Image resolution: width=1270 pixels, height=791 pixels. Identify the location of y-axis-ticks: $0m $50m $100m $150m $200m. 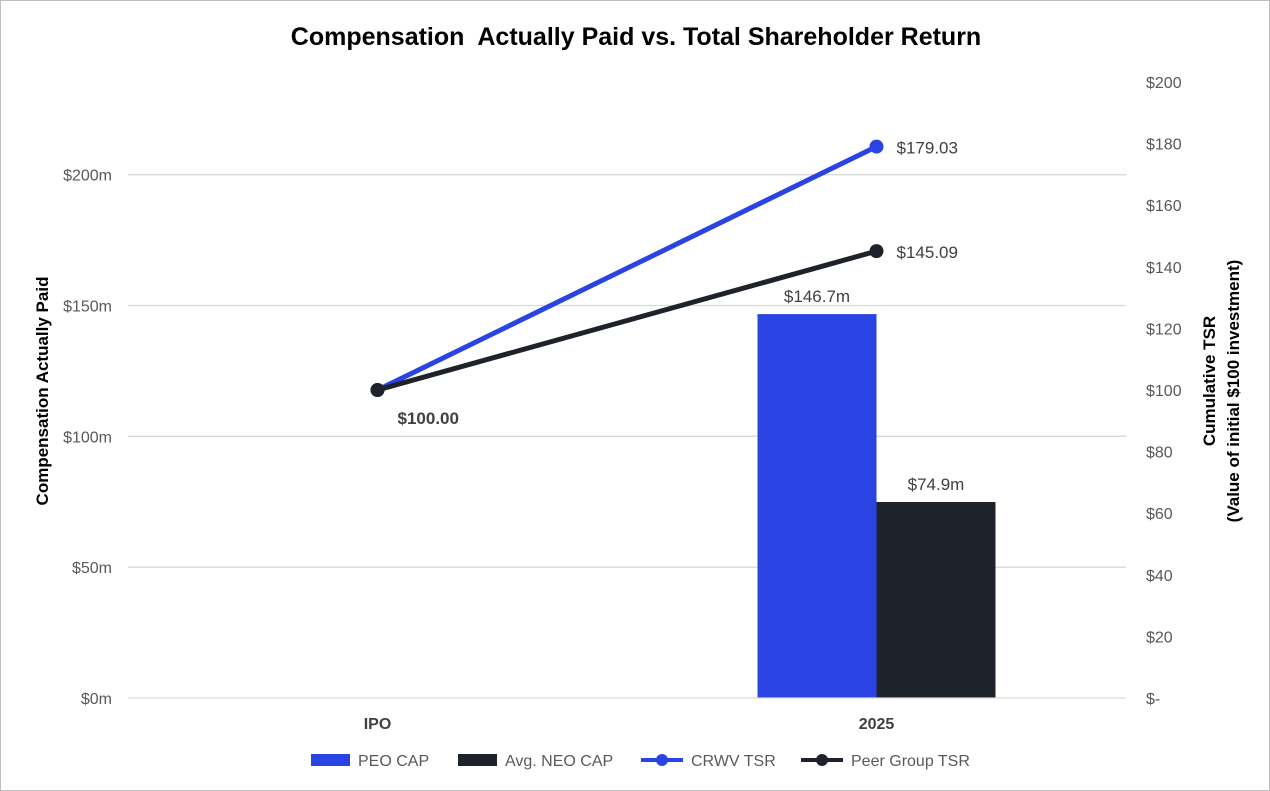
(87, 438).